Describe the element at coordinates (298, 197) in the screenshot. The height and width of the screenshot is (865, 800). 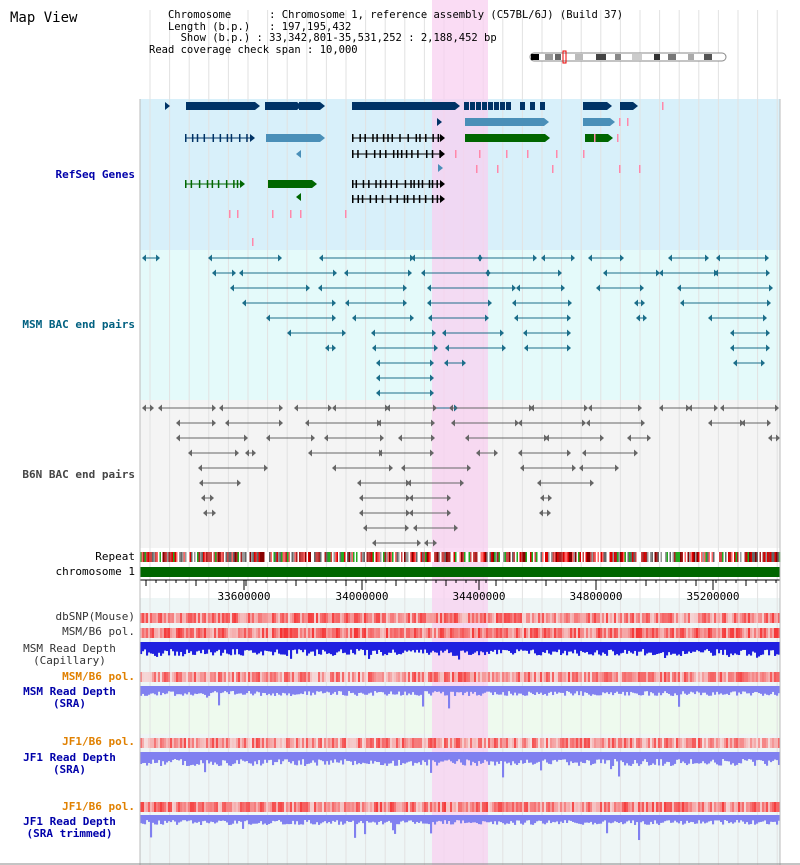
I see `gene-arrow` at that location.